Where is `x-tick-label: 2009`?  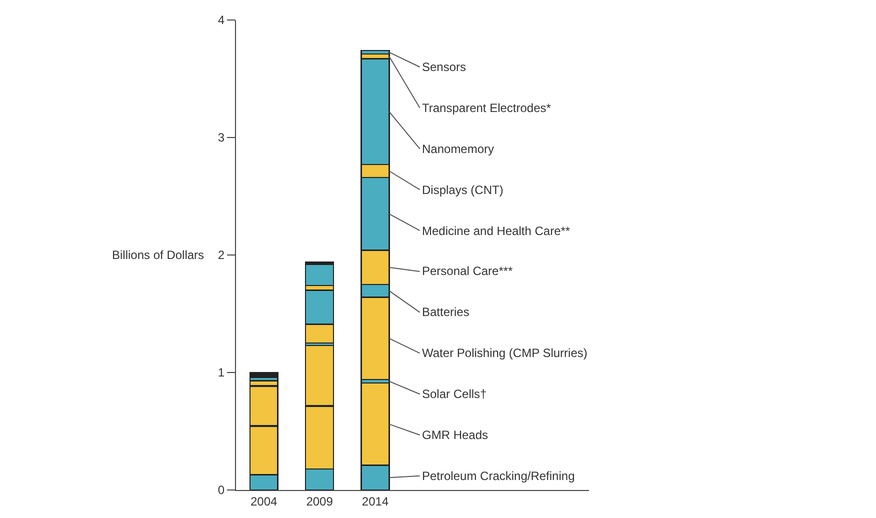
x-tick-label: 2009 is located at coordinates (320, 501).